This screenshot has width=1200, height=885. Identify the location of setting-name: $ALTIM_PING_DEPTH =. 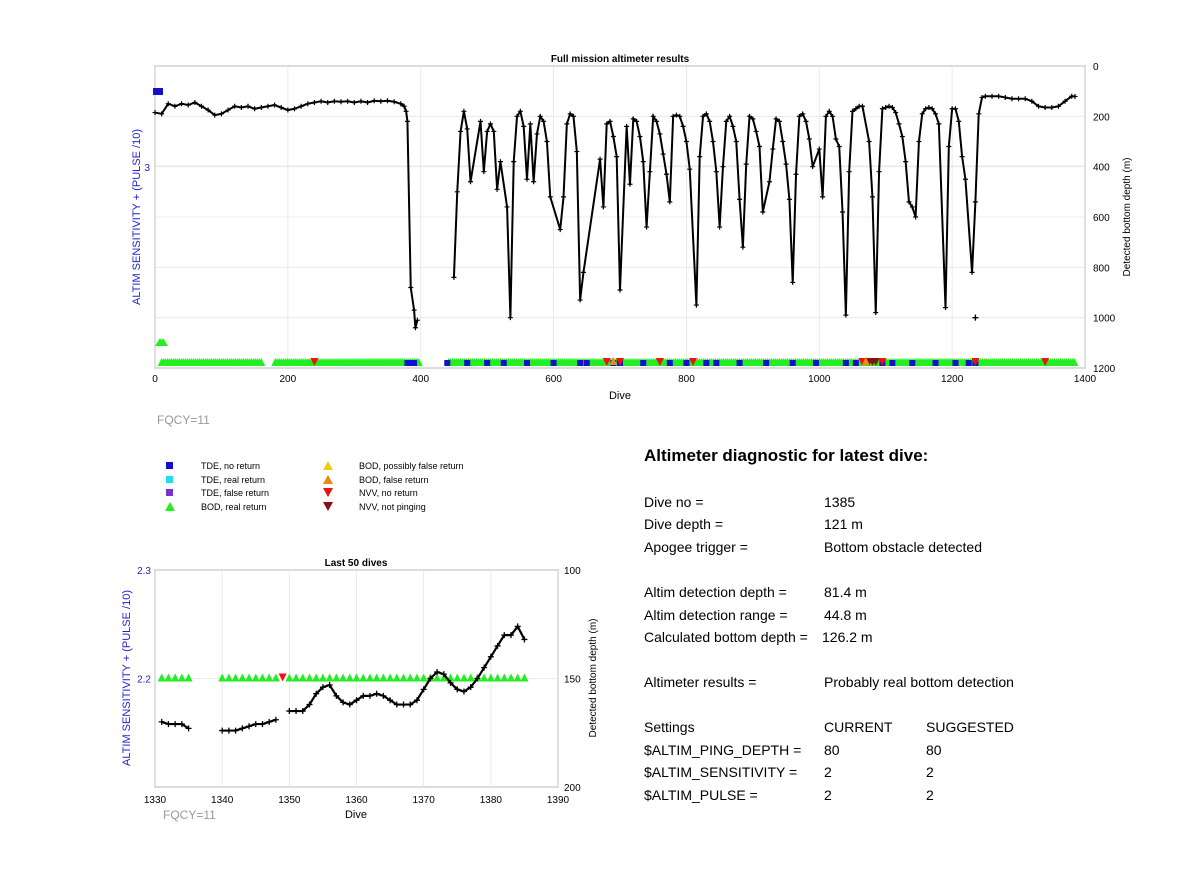
(723, 750).